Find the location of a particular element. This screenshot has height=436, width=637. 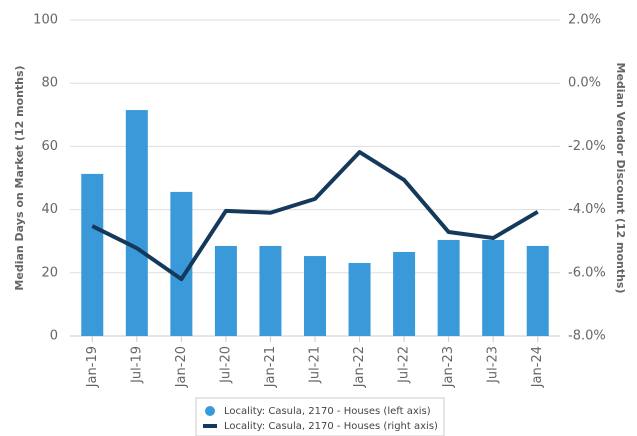

y2-tick-label: 2.0% is located at coordinates (584, 20).